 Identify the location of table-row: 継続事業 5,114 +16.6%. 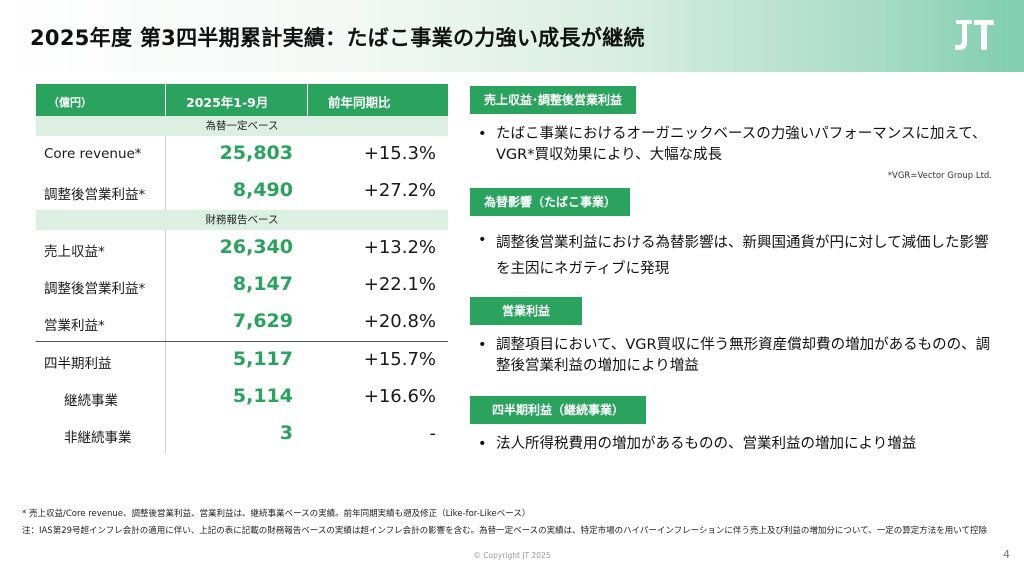
(242, 397).